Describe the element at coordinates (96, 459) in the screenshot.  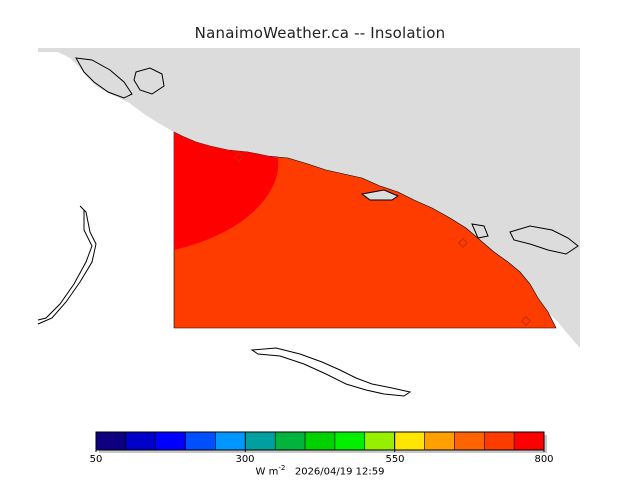
I see `colorbar-tick-50: 50` at that location.